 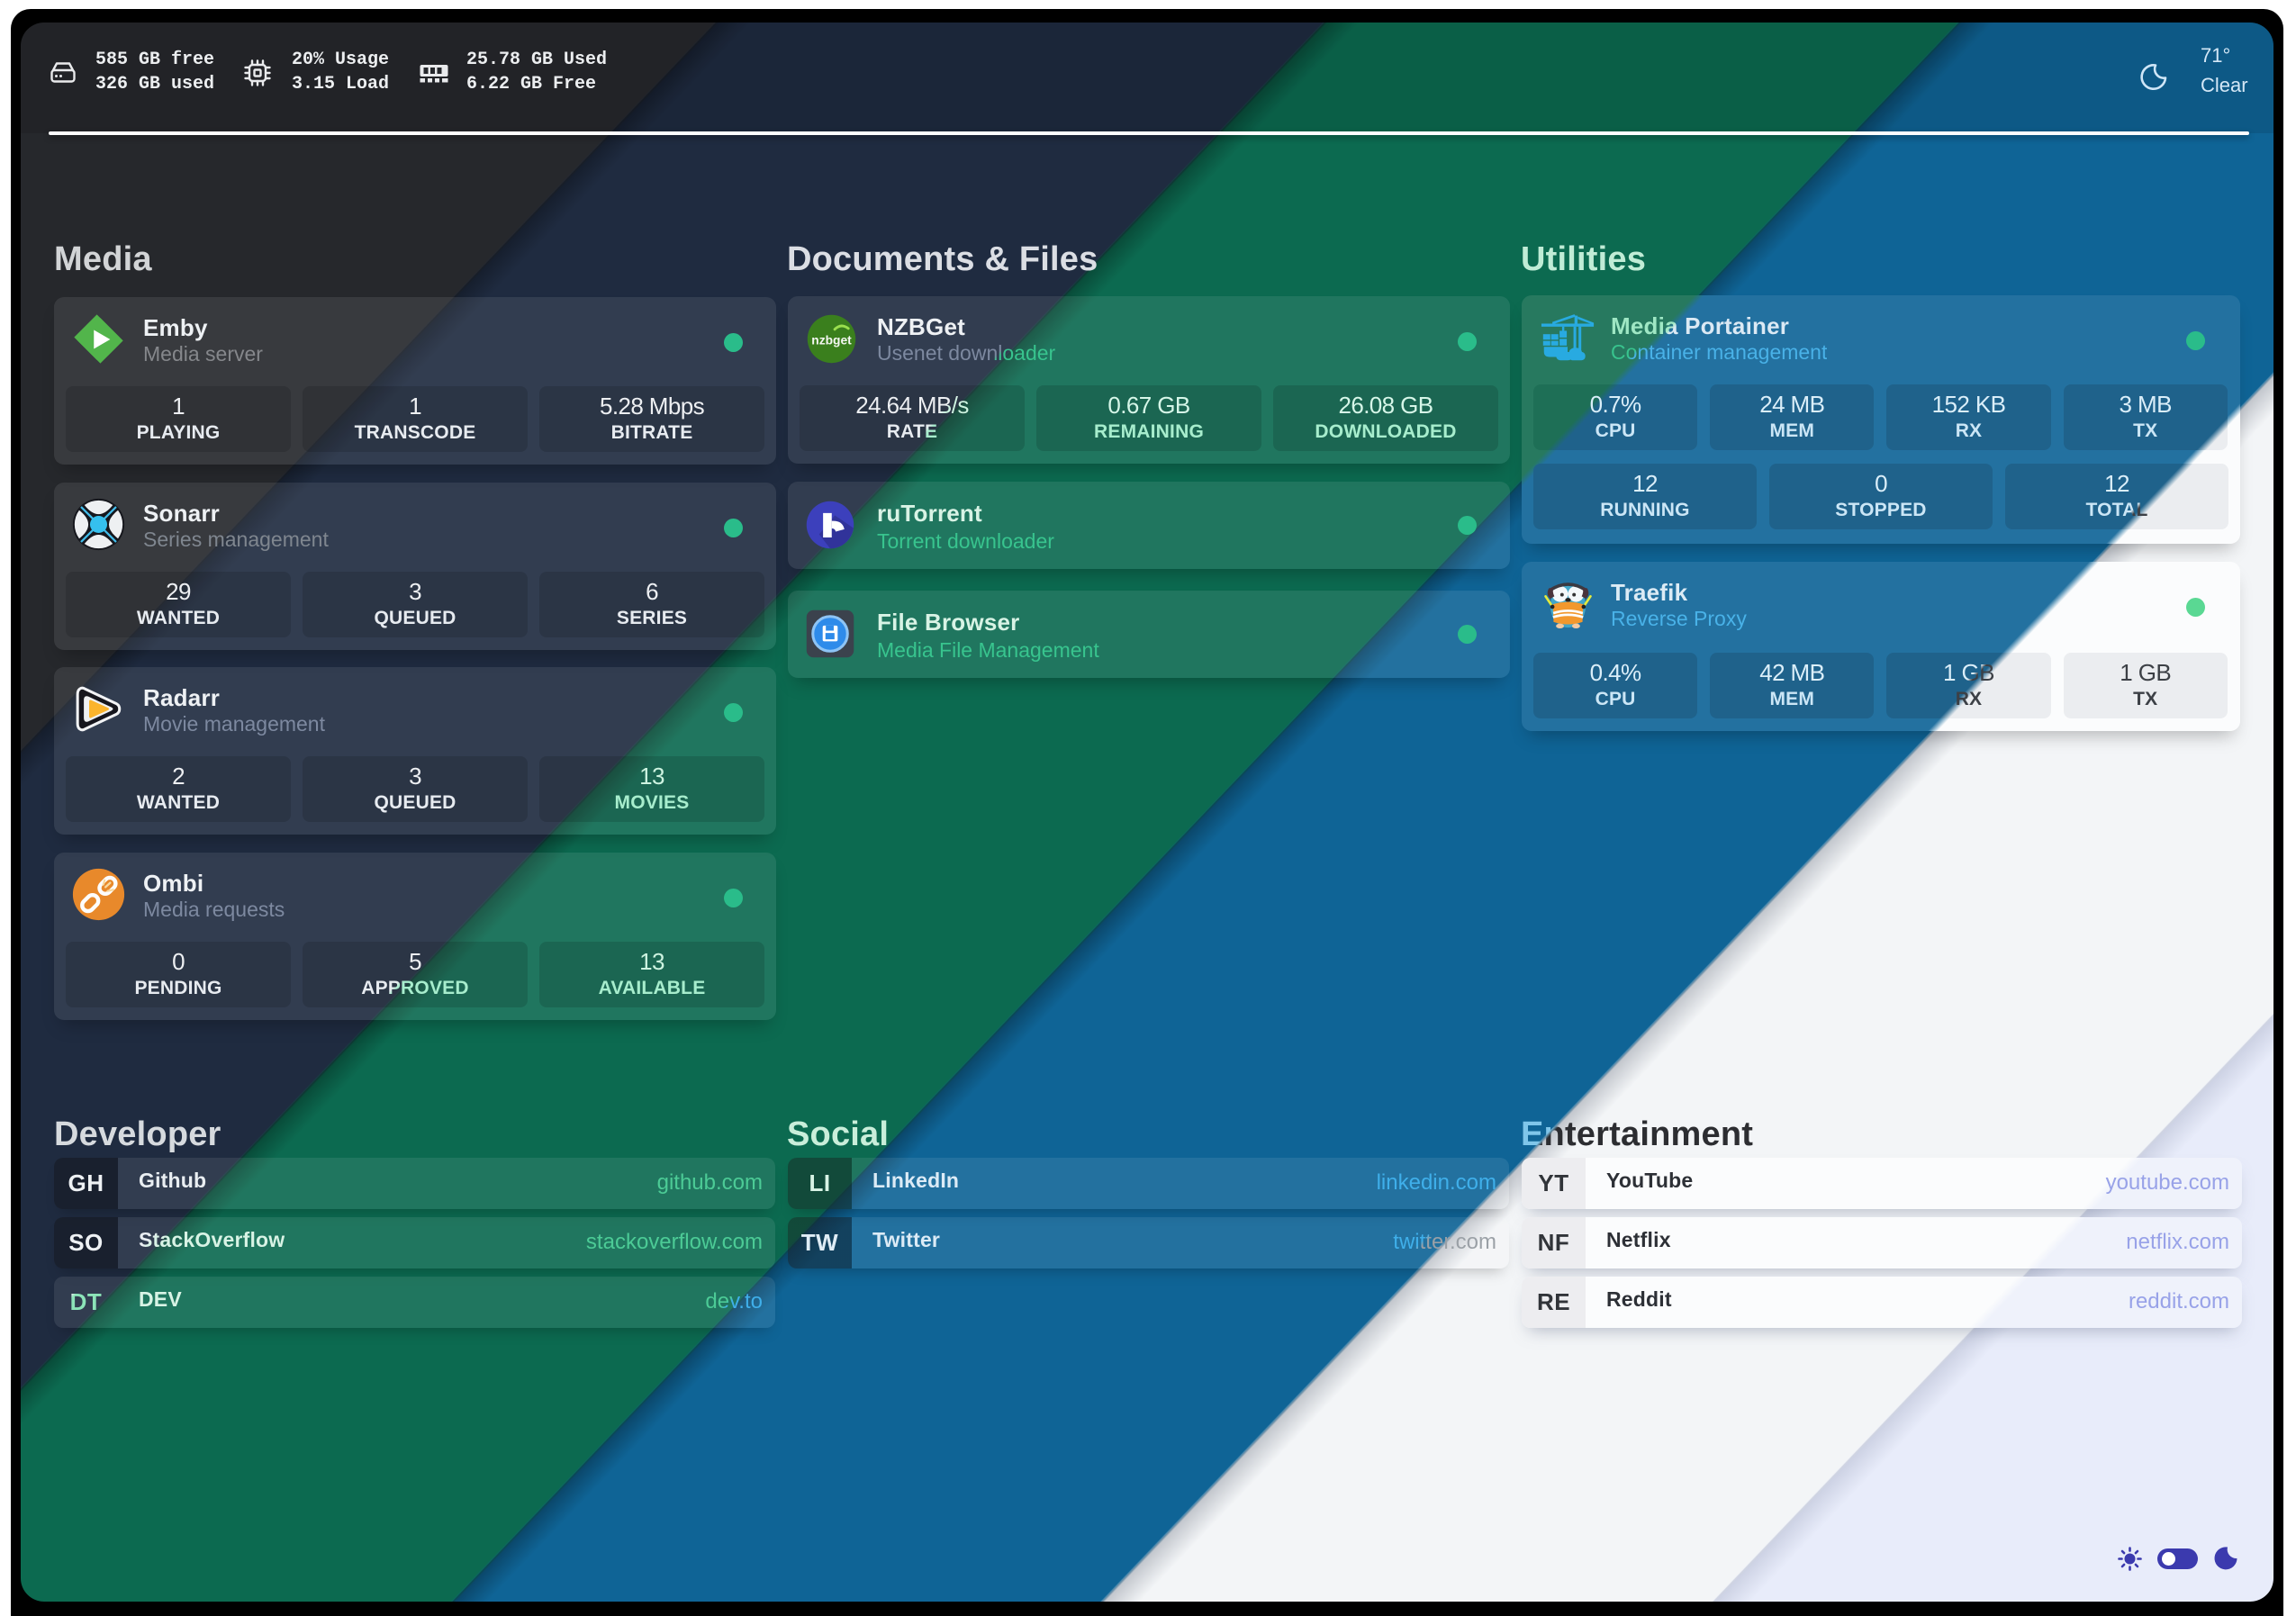 What do you see at coordinates (832, 340) in the screenshot?
I see `svg-text: nzbget` at bounding box center [832, 340].